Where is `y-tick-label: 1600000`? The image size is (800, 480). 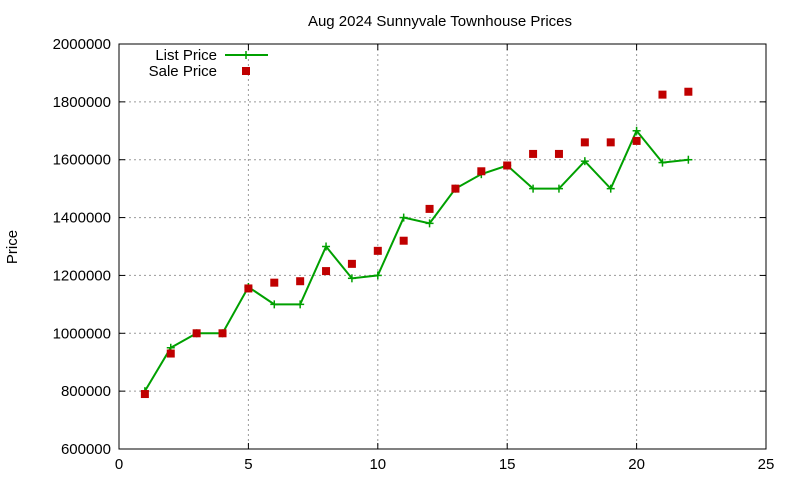 y-tick-label: 1600000 is located at coordinates (82, 160).